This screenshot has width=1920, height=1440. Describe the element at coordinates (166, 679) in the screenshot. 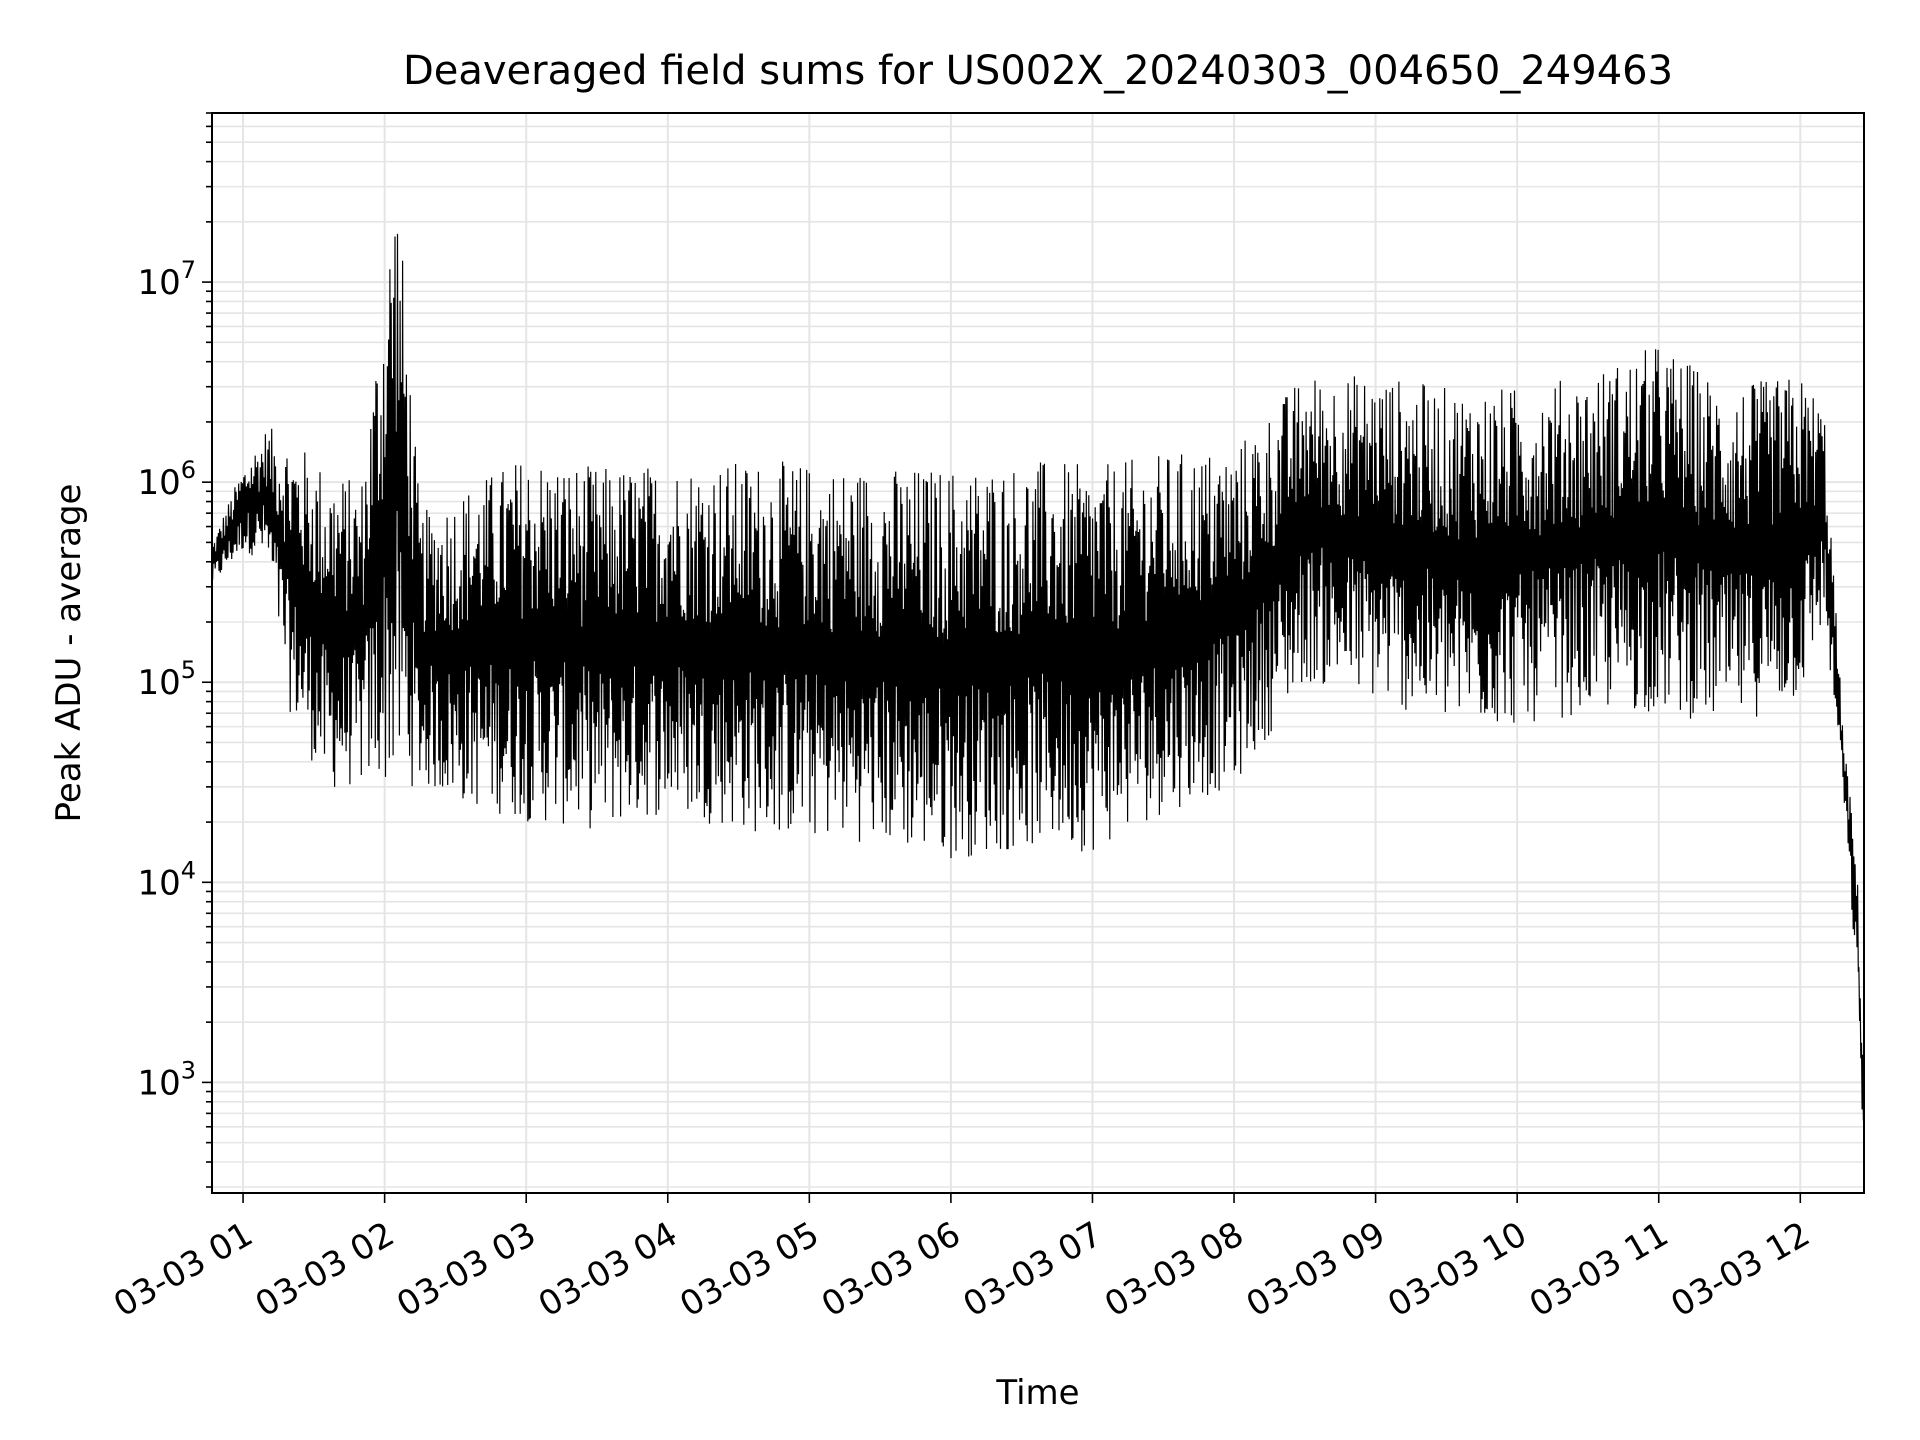

I see `y-tick-label: 10⁵` at that location.